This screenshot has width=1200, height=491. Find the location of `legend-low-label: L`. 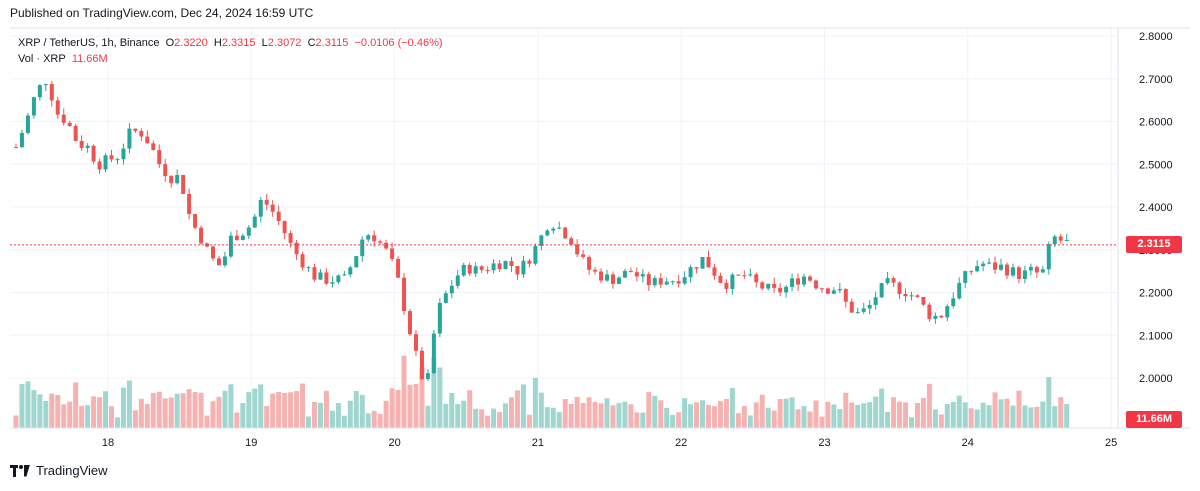

legend-low-label: L is located at coordinates (264, 43).